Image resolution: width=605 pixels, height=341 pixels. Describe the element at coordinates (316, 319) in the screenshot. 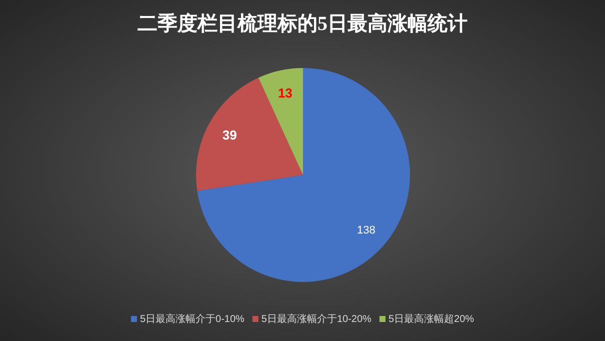

I see `legend-label: 5日最高涨幅介于10-20%` at that location.